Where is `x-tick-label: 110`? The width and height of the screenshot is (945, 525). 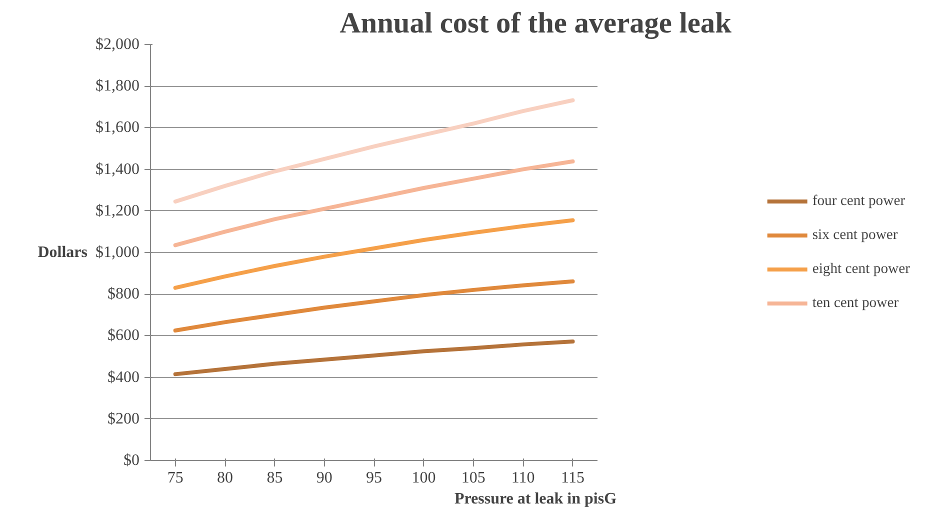
x-tick-label: 110 is located at coordinates (523, 478).